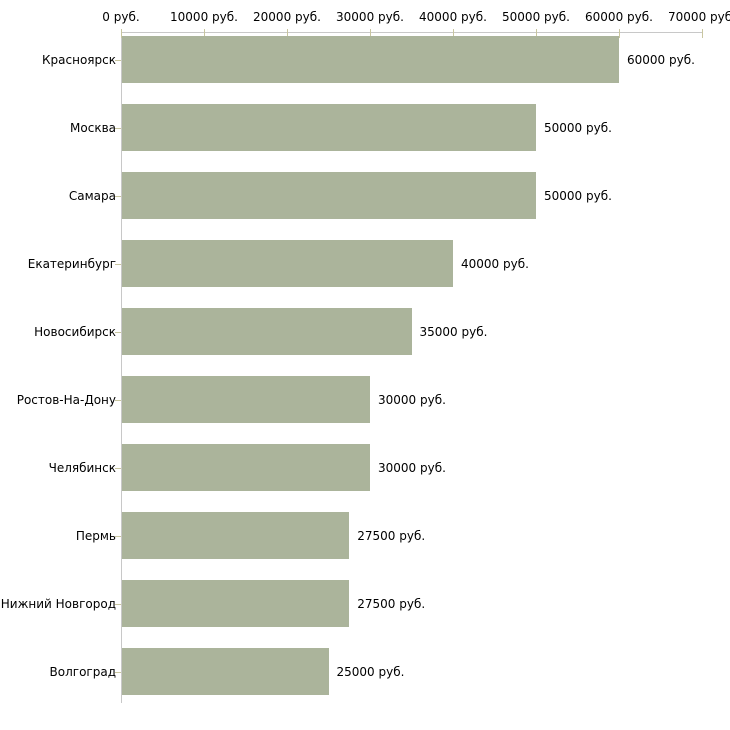 The width and height of the screenshot is (730, 730). What do you see at coordinates (71, 263) in the screenshot?
I see `category-label: Екатеринбург` at bounding box center [71, 263].